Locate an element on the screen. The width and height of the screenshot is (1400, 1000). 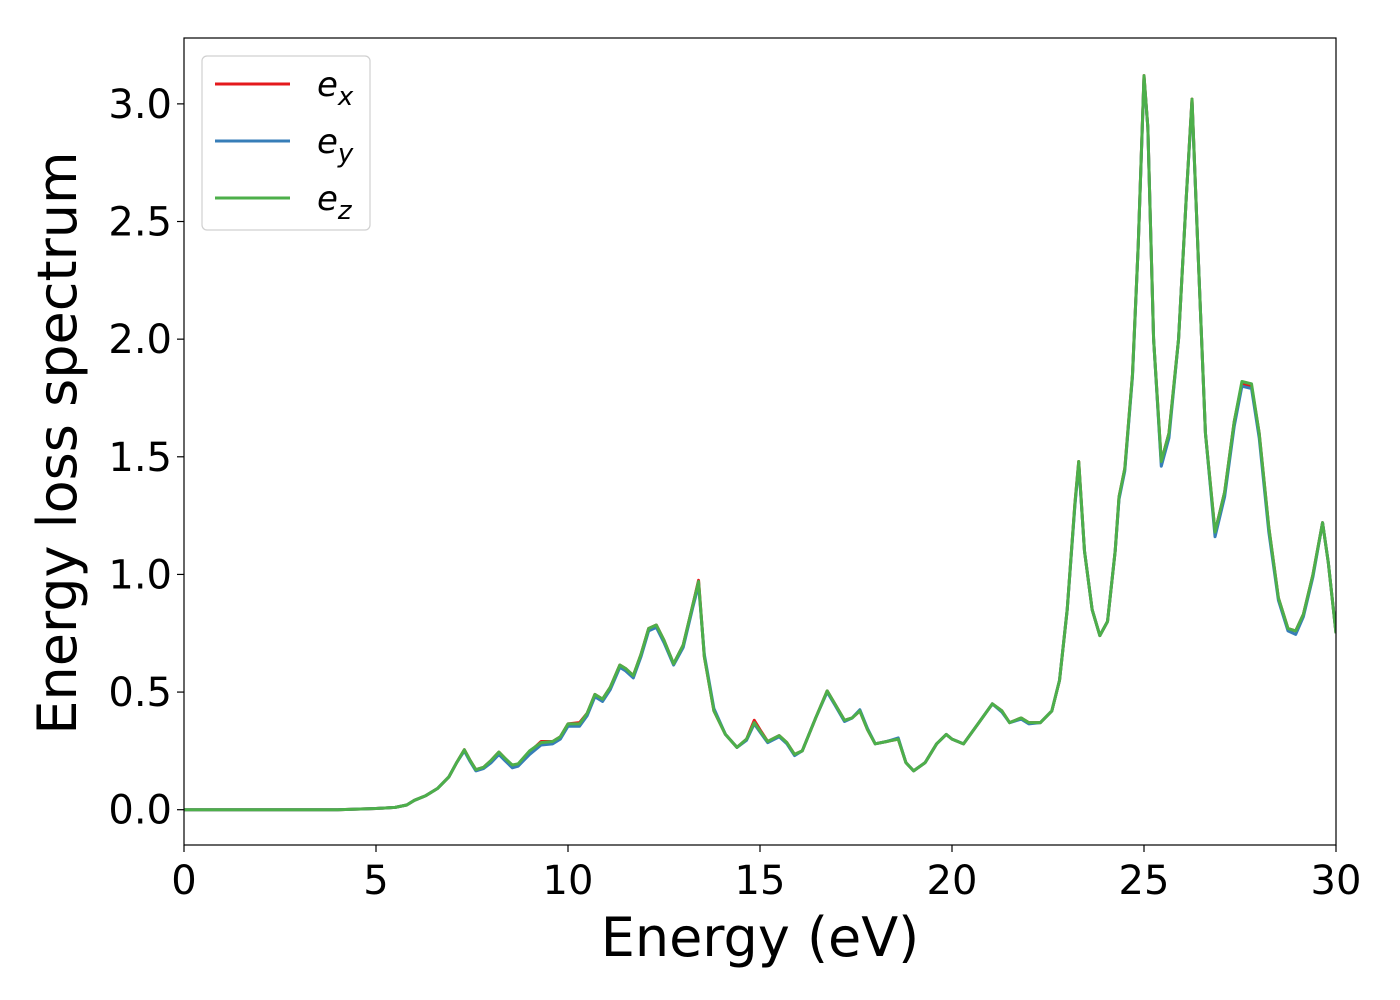
x-axis-title: Energy (eV) is located at coordinates (760, 937).